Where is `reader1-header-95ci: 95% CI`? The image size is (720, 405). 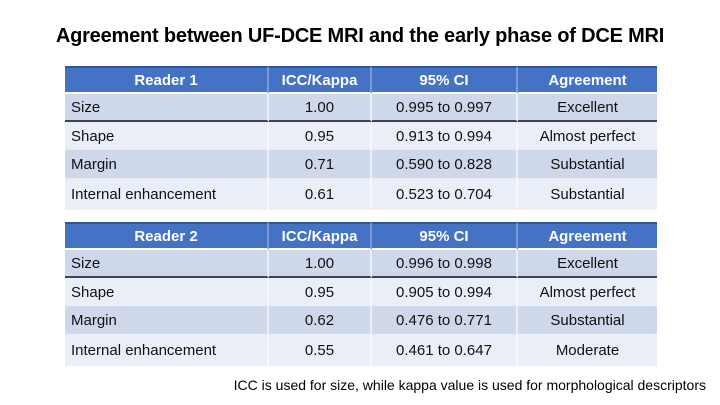 reader1-header-95ci: 95% CI is located at coordinates (445, 80).